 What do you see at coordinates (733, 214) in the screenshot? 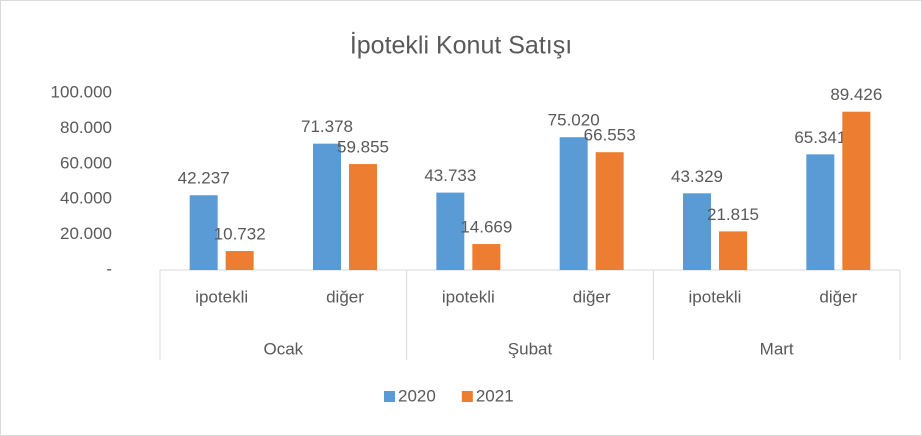
I see `value-label: 21.815` at bounding box center [733, 214].